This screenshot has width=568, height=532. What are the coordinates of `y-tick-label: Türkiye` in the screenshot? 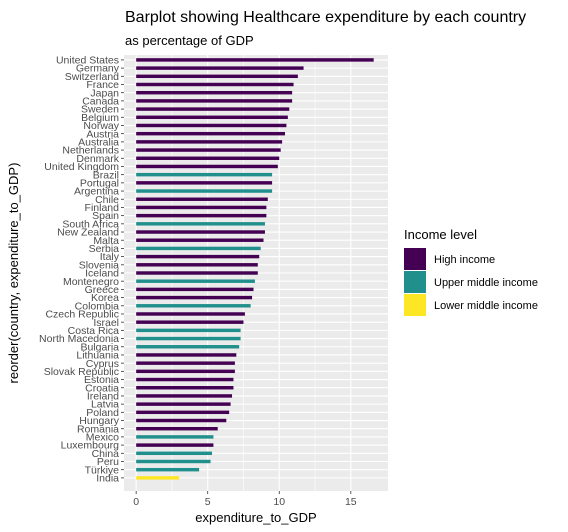 It's located at (102, 470).